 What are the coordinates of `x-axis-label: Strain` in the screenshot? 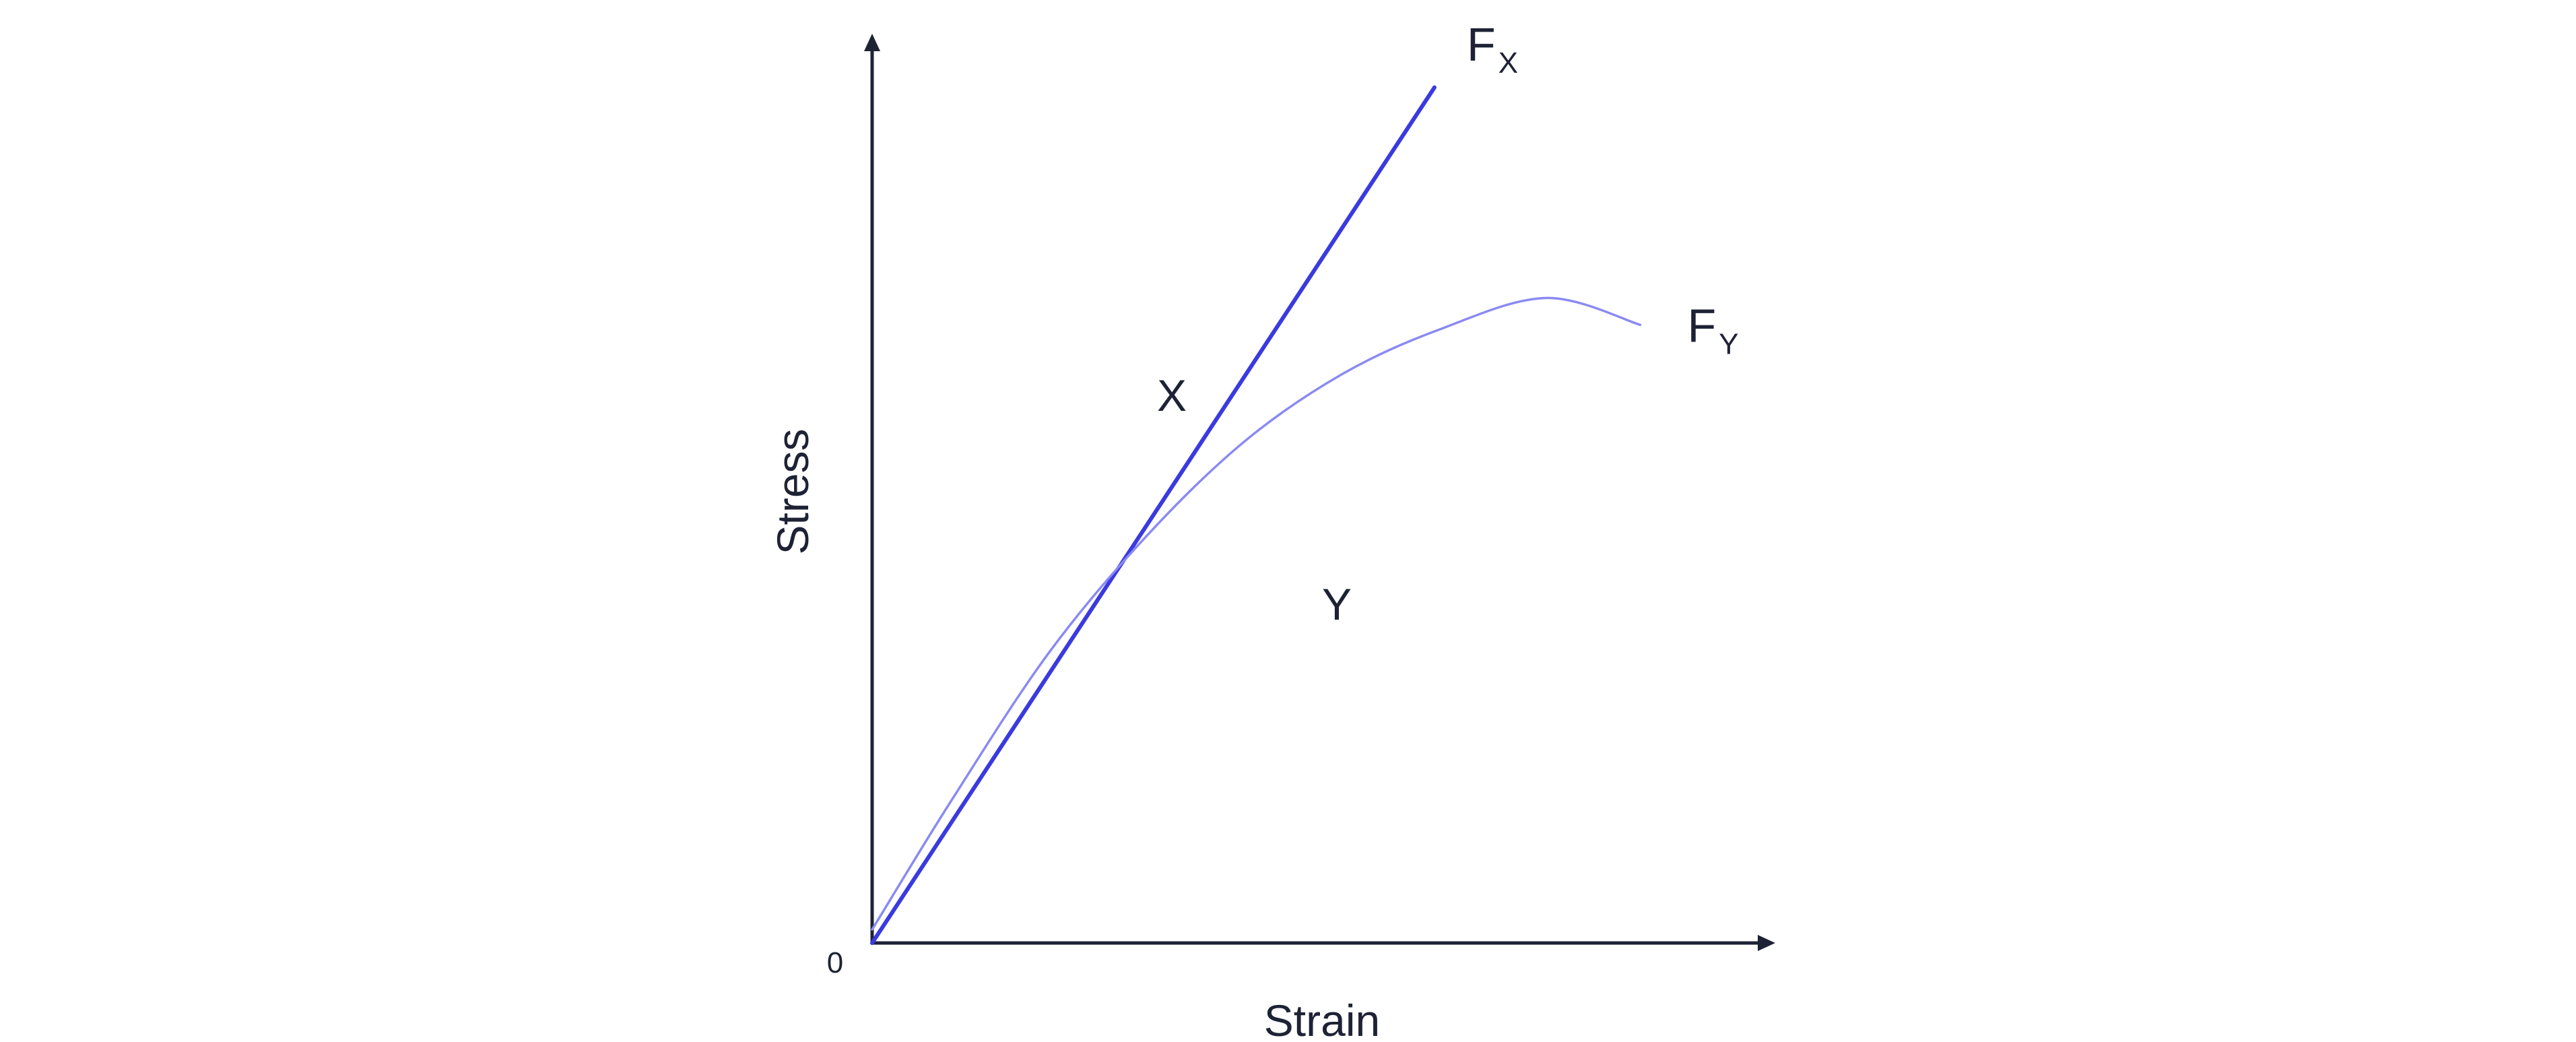 It's located at (1322, 1019).